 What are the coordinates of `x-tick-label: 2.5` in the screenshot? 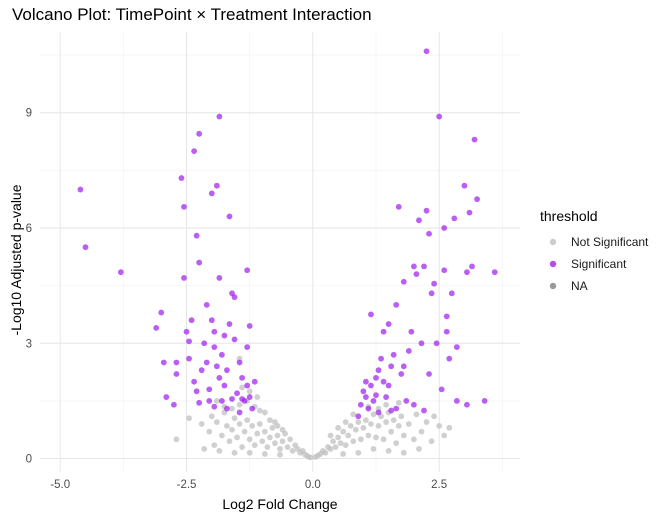 It's located at (439, 485).